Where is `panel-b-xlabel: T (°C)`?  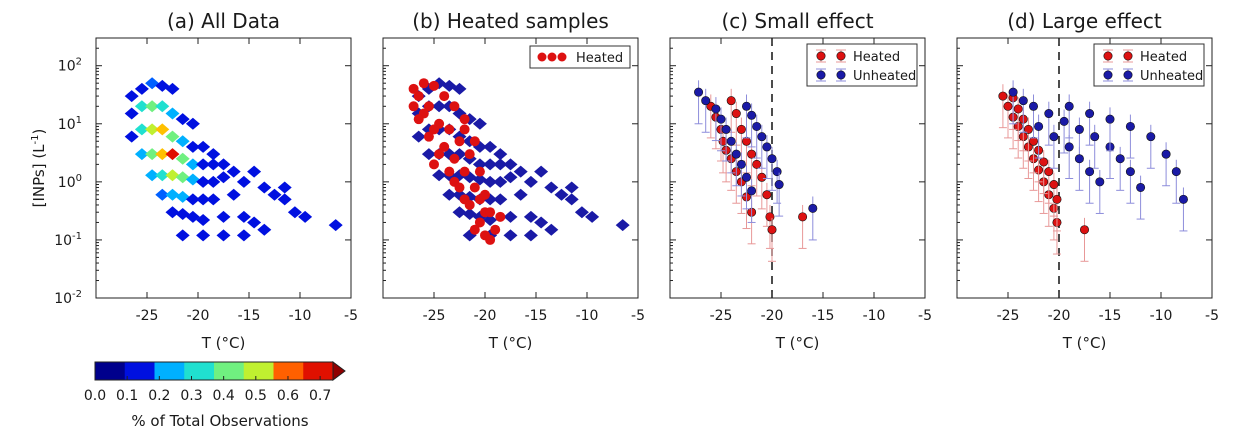 panel-b-xlabel: T (°C) is located at coordinates (510, 343).